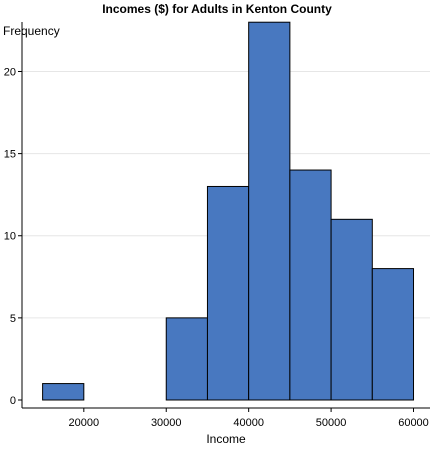 The image size is (434, 450). What do you see at coordinates (10, 155) in the screenshot?
I see `y-tick-label-15: 15` at bounding box center [10, 155].